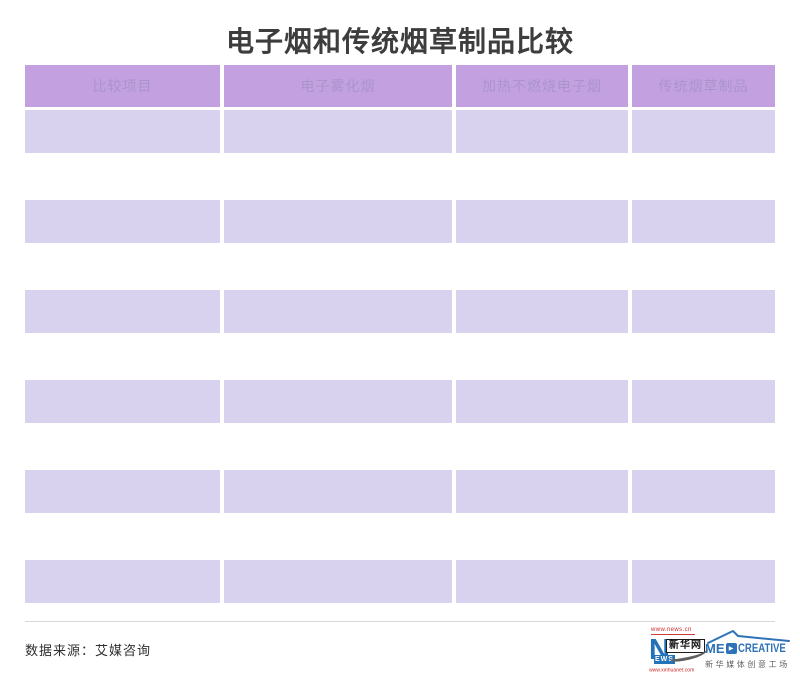  I want to click on xinhua-logo-mark: N 新华网 EWS, so click(680, 650).